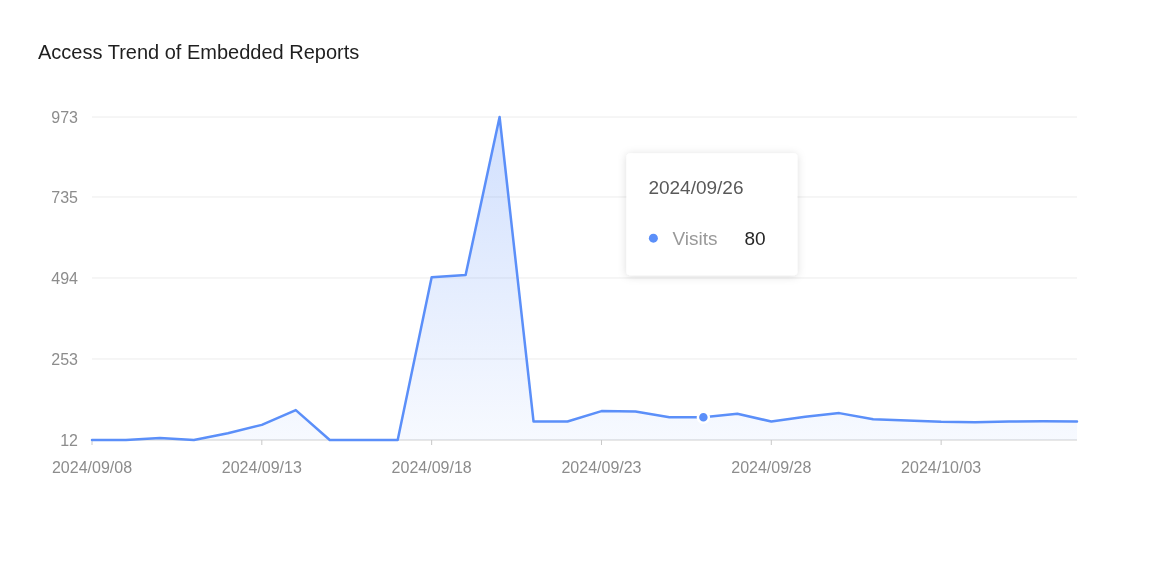 This screenshot has height=568, width=1158. Describe the element at coordinates (771, 467) in the screenshot. I see `x-tick-label: 2024/09/28` at that location.